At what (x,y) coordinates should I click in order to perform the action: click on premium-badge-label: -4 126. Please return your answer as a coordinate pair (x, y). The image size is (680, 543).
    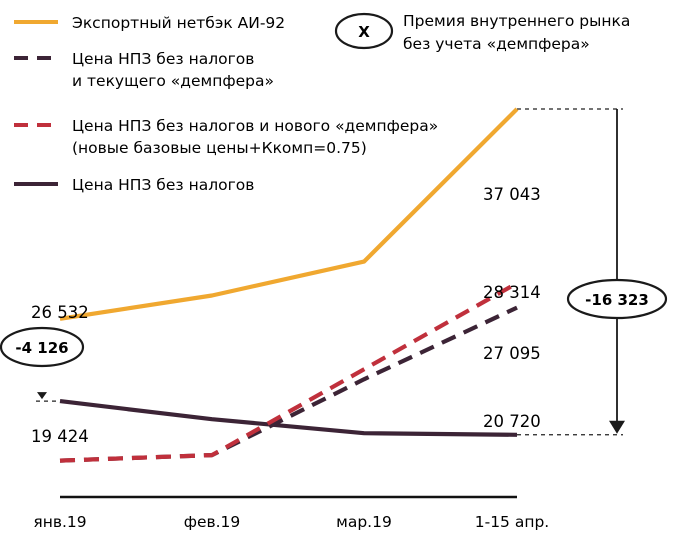
    Looking at the image, I should click on (41, 348).